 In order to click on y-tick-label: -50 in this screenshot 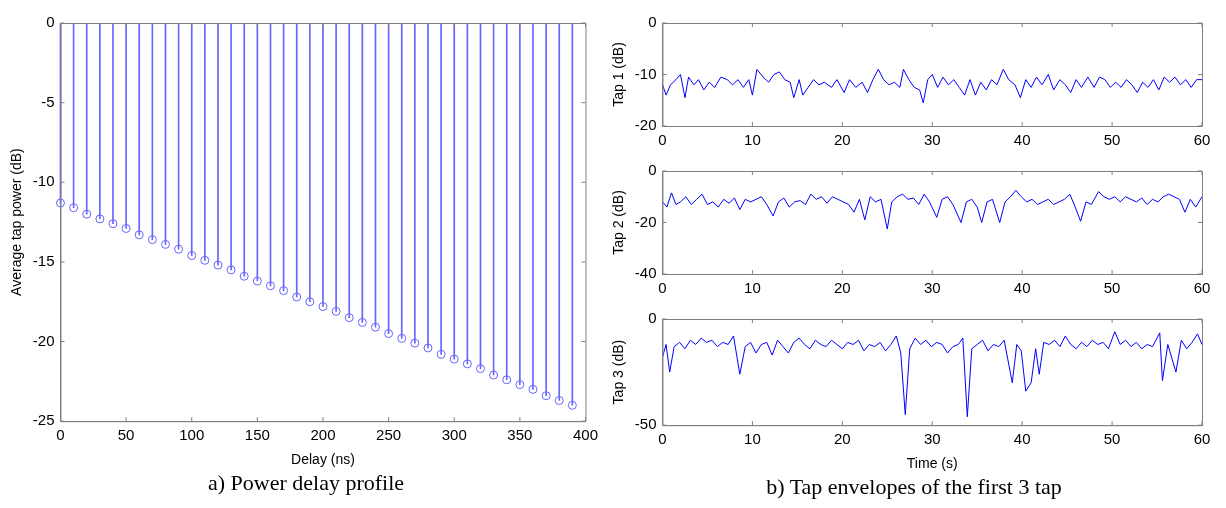, I will do `click(645, 424)`.